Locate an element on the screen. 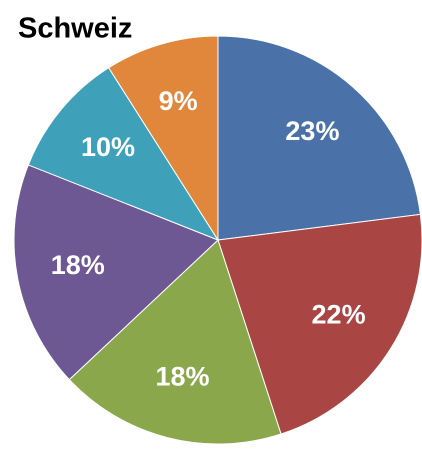 The width and height of the screenshot is (422, 450). chart-title: Schweiz is located at coordinates (75, 29).